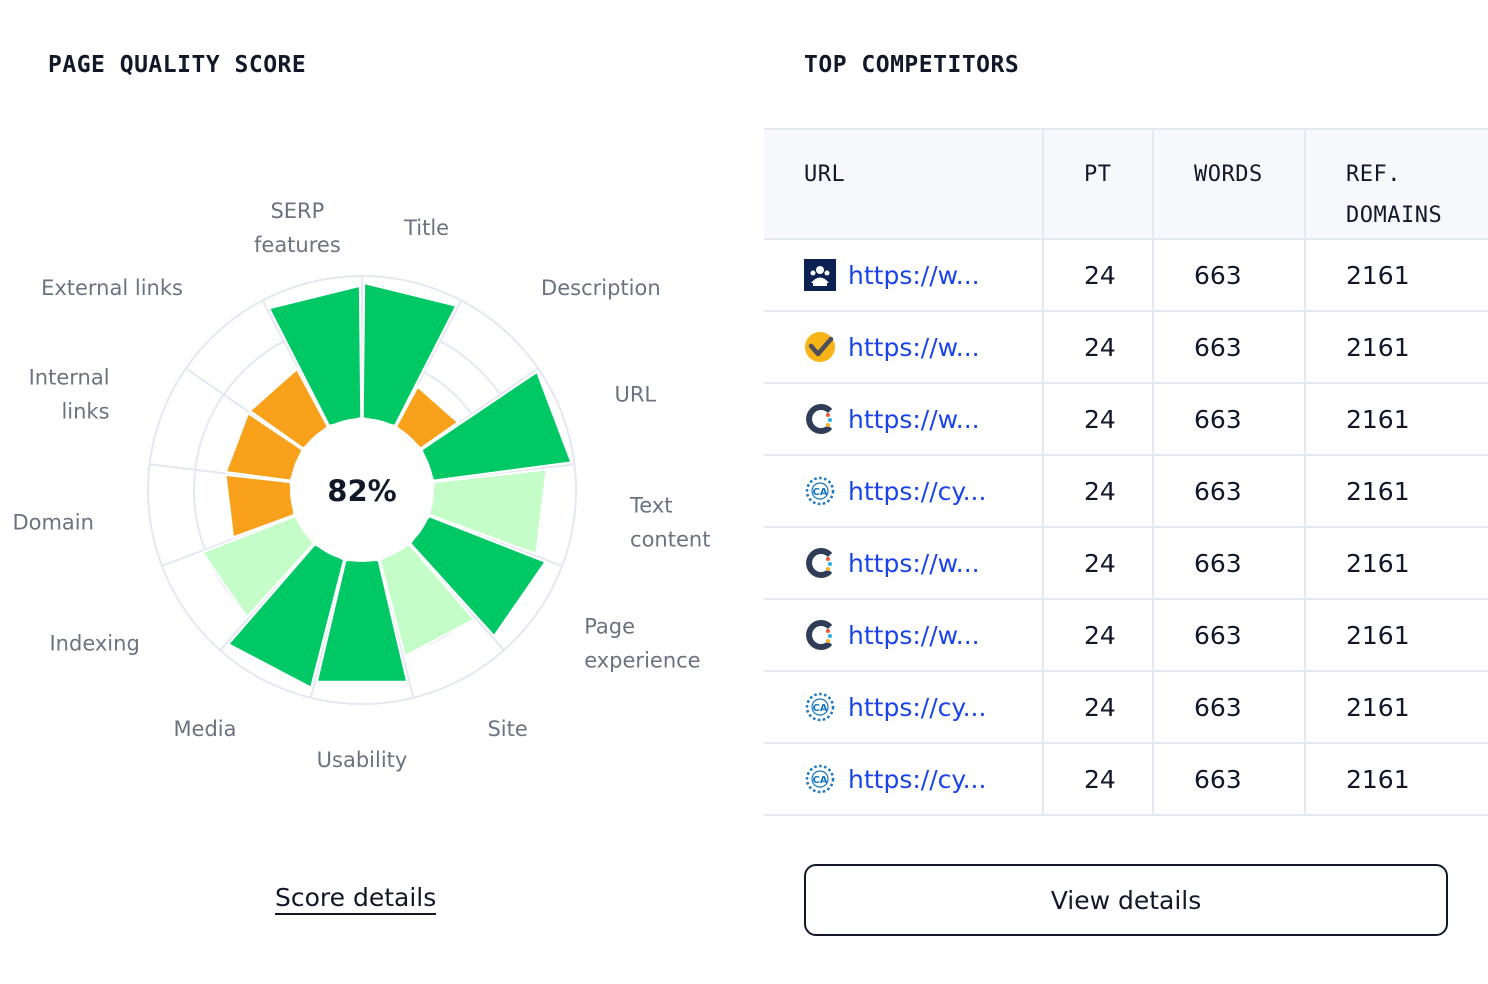 The image size is (1488, 984). Describe the element at coordinates (53, 523) in the screenshot. I see `axis-label-domain: Domain` at that location.